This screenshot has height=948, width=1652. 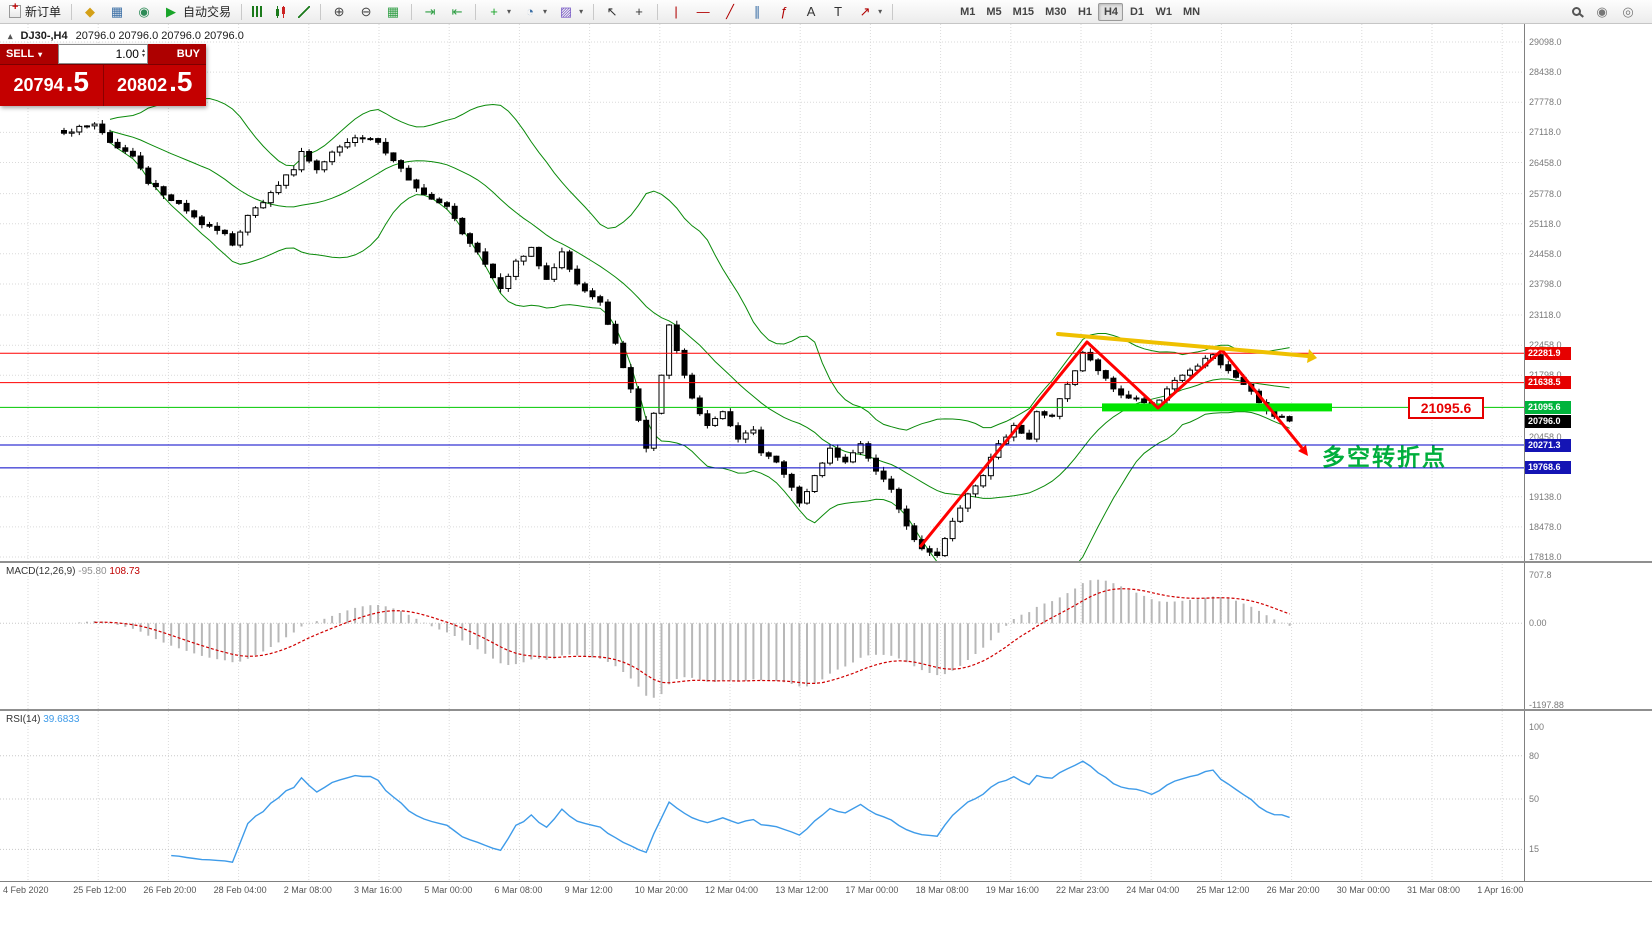 What do you see at coordinates (1548, 468) in the screenshot?
I see `price-line-tag: 19768.6` at bounding box center [1548, 468].